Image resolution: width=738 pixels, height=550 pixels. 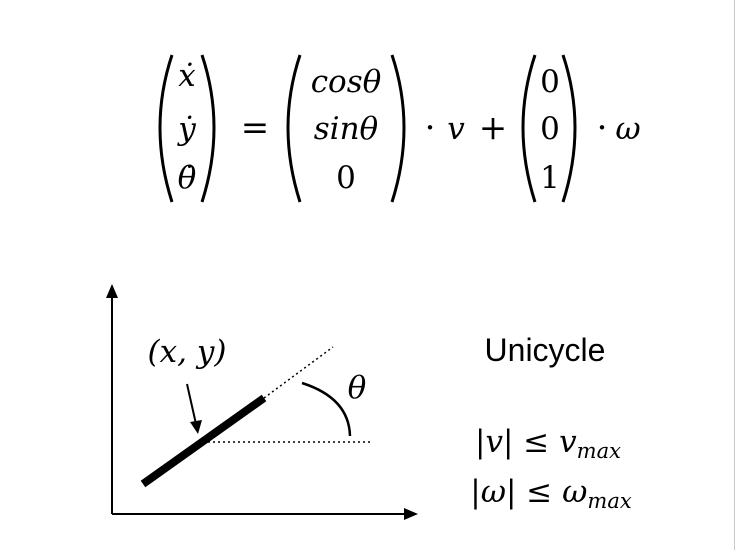 I want to click on matrix1-right-paren, so click(x=398, y=128).